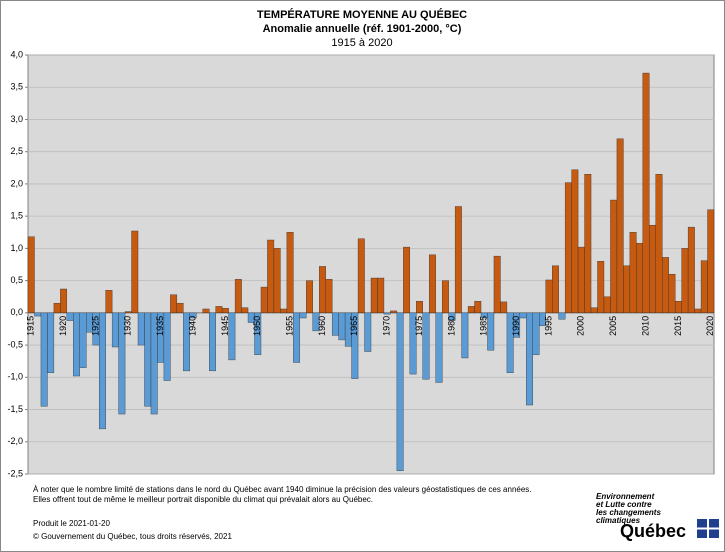 Image resolution: width=725 pixels, height=552 pixels. What do you see at coordinates (16, 183) in the screenshot?
I see `y-tick-label: 2,0` at bounding box center [16, 183].